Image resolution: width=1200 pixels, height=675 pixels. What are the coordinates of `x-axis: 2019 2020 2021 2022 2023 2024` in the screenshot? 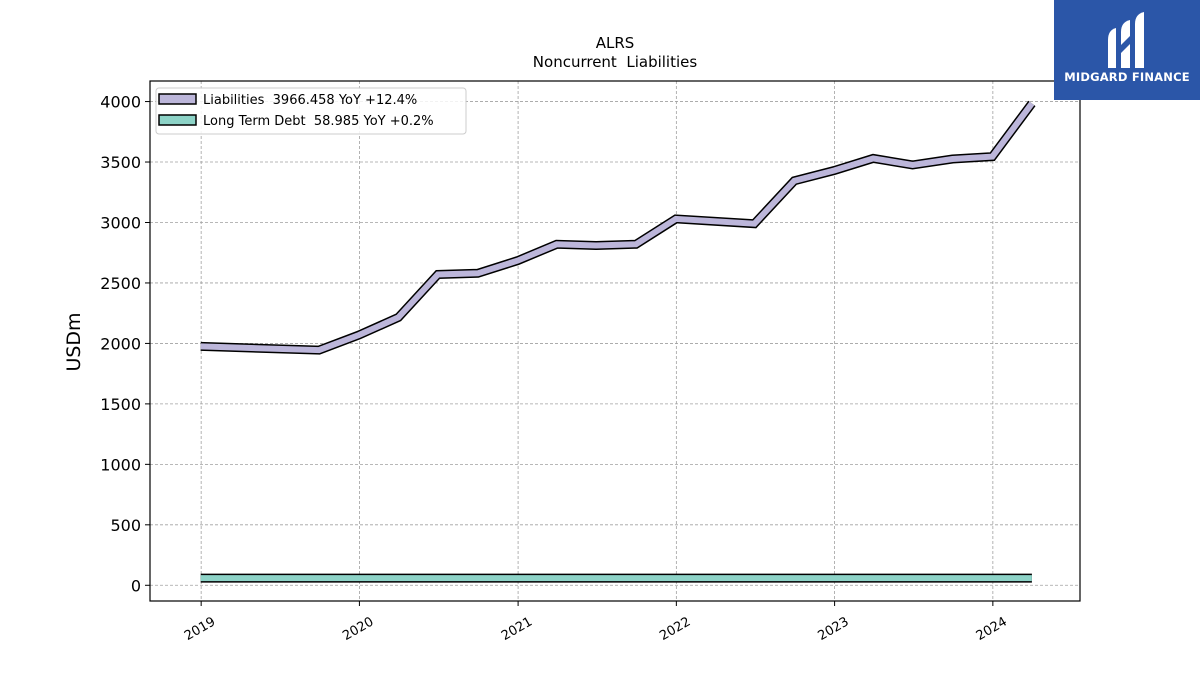 It's located at (596, 622).